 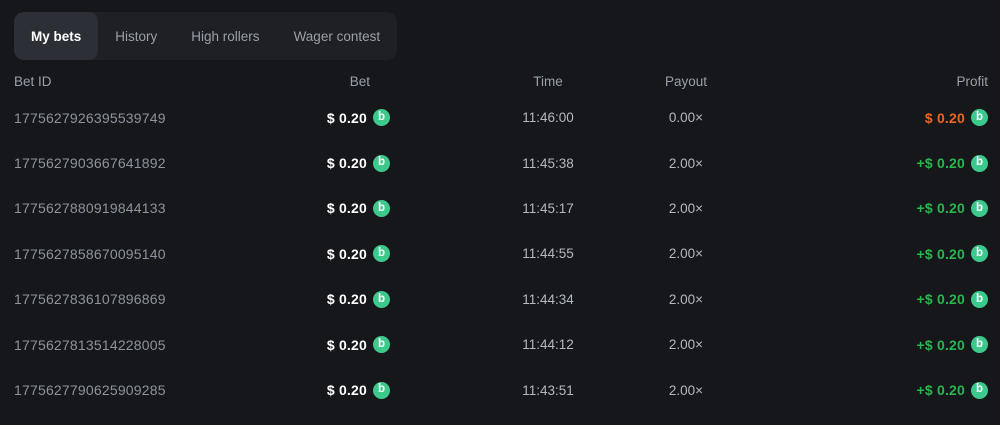 I want to click on bet-id-cell: 1775627836107896869, so click(x=90, y=299).